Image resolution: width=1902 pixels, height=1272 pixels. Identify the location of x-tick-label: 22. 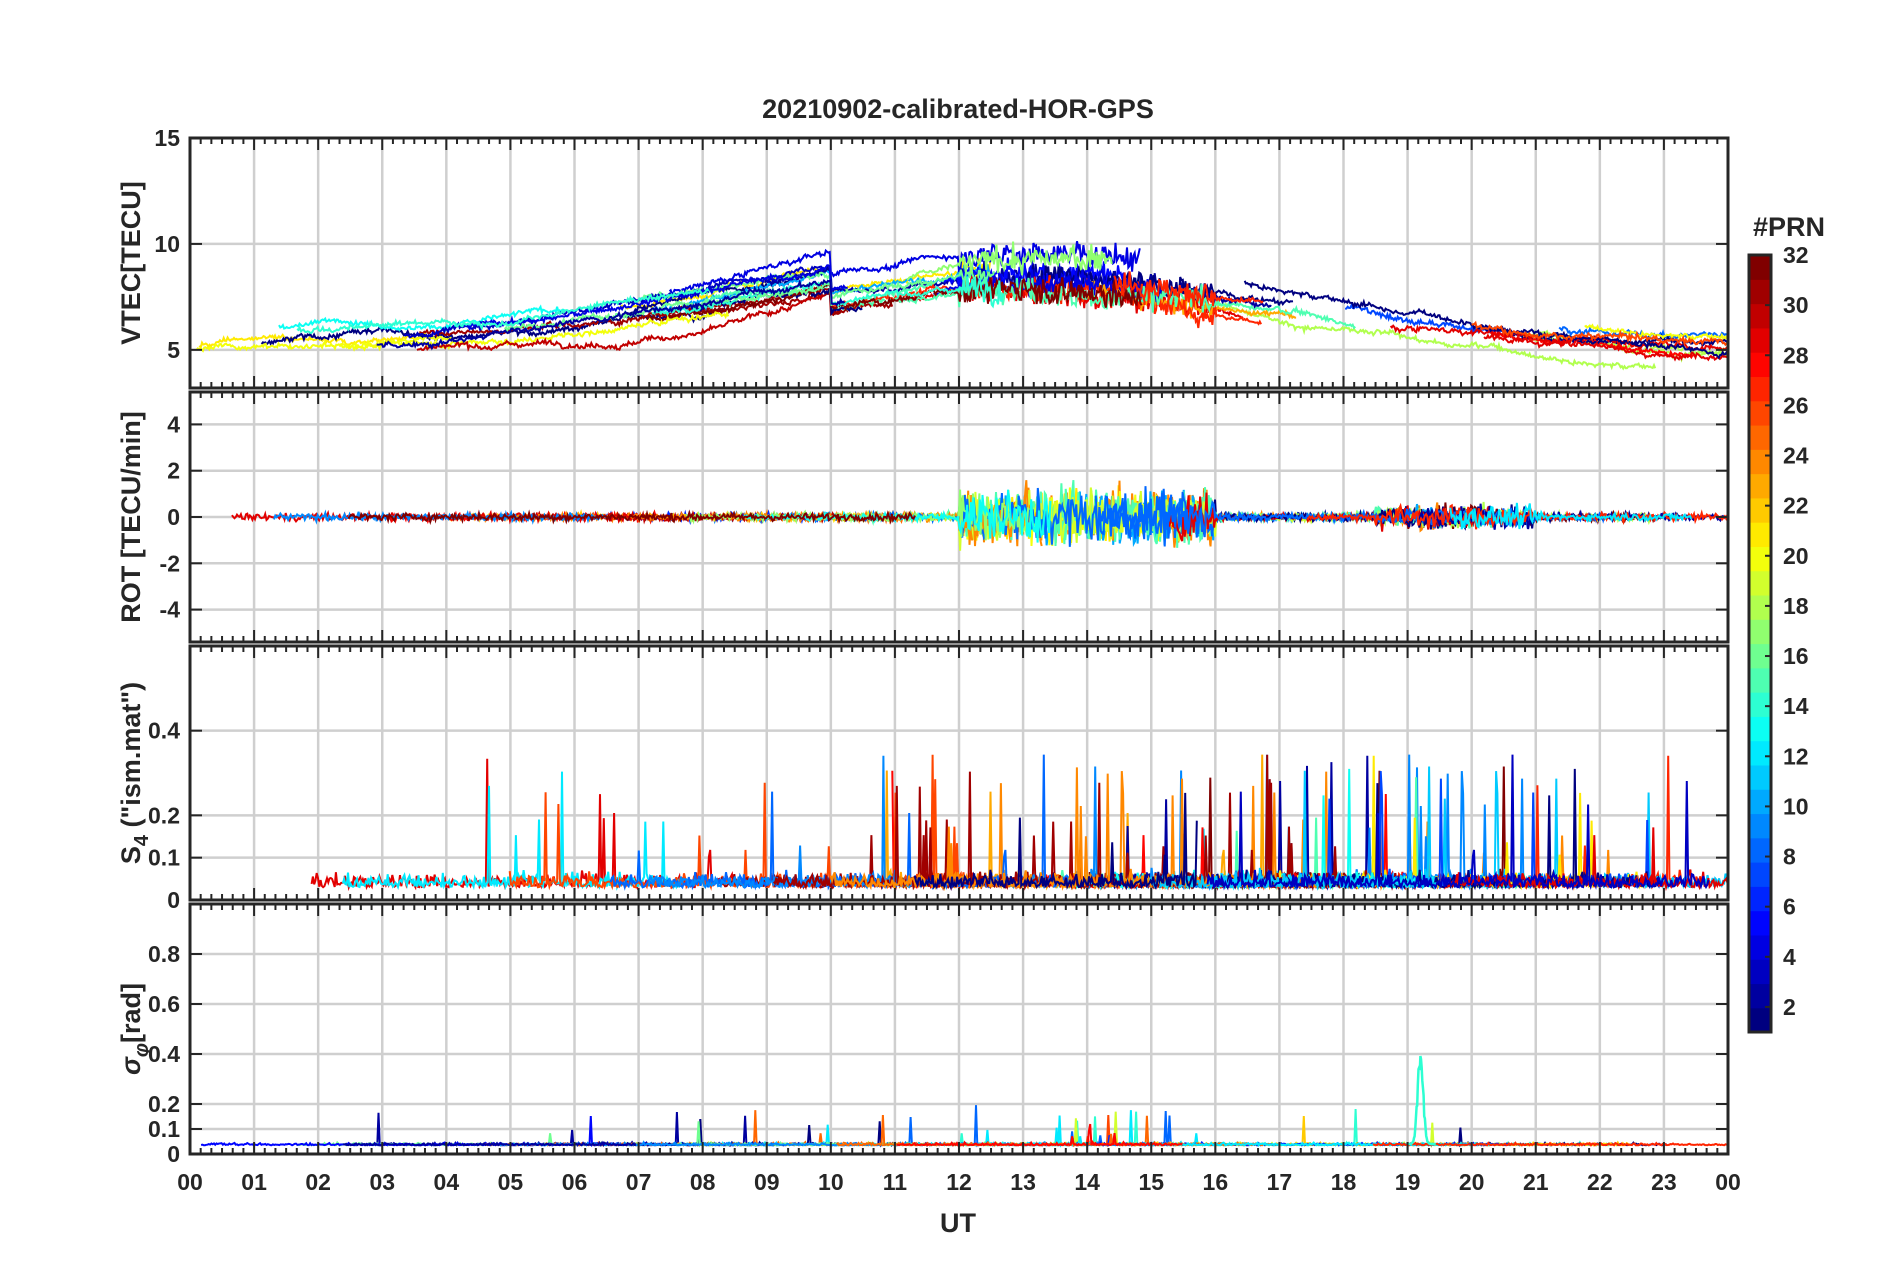
(1600, 1182).